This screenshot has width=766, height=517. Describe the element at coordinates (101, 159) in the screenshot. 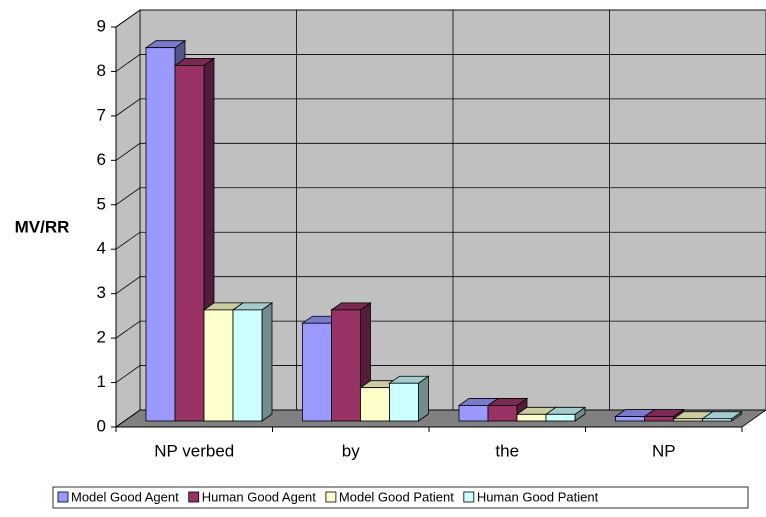

I see `y-tick-label: 6` at that location.